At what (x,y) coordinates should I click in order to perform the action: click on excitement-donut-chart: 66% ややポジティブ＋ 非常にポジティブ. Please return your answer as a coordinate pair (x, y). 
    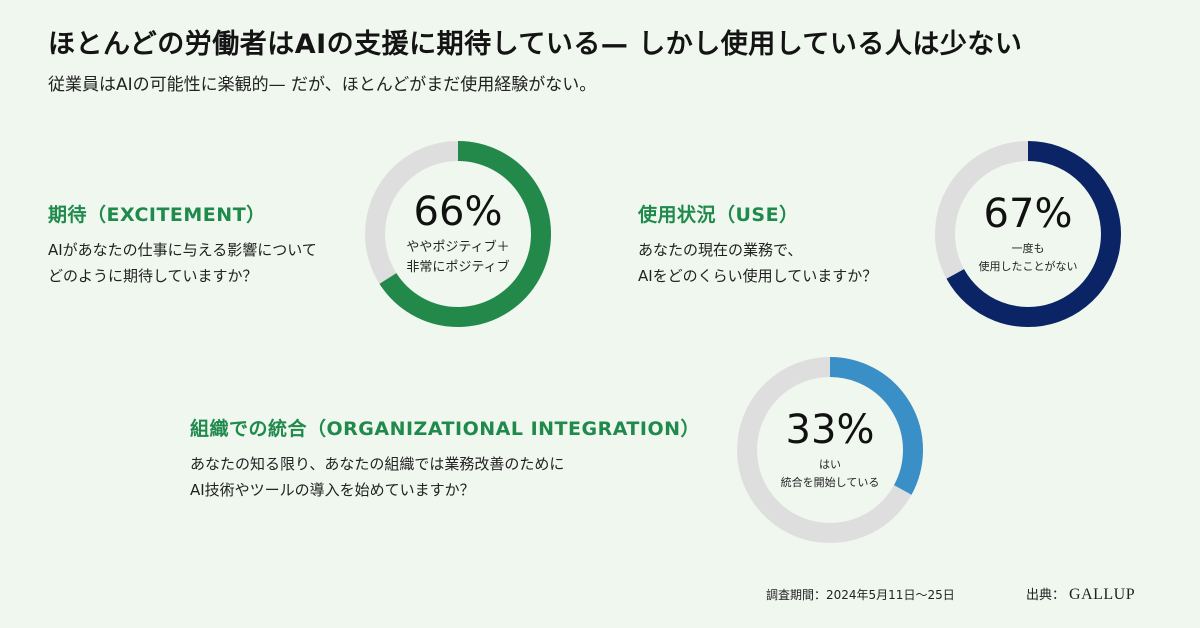
    Looking at the image, I should click on (458, 234).